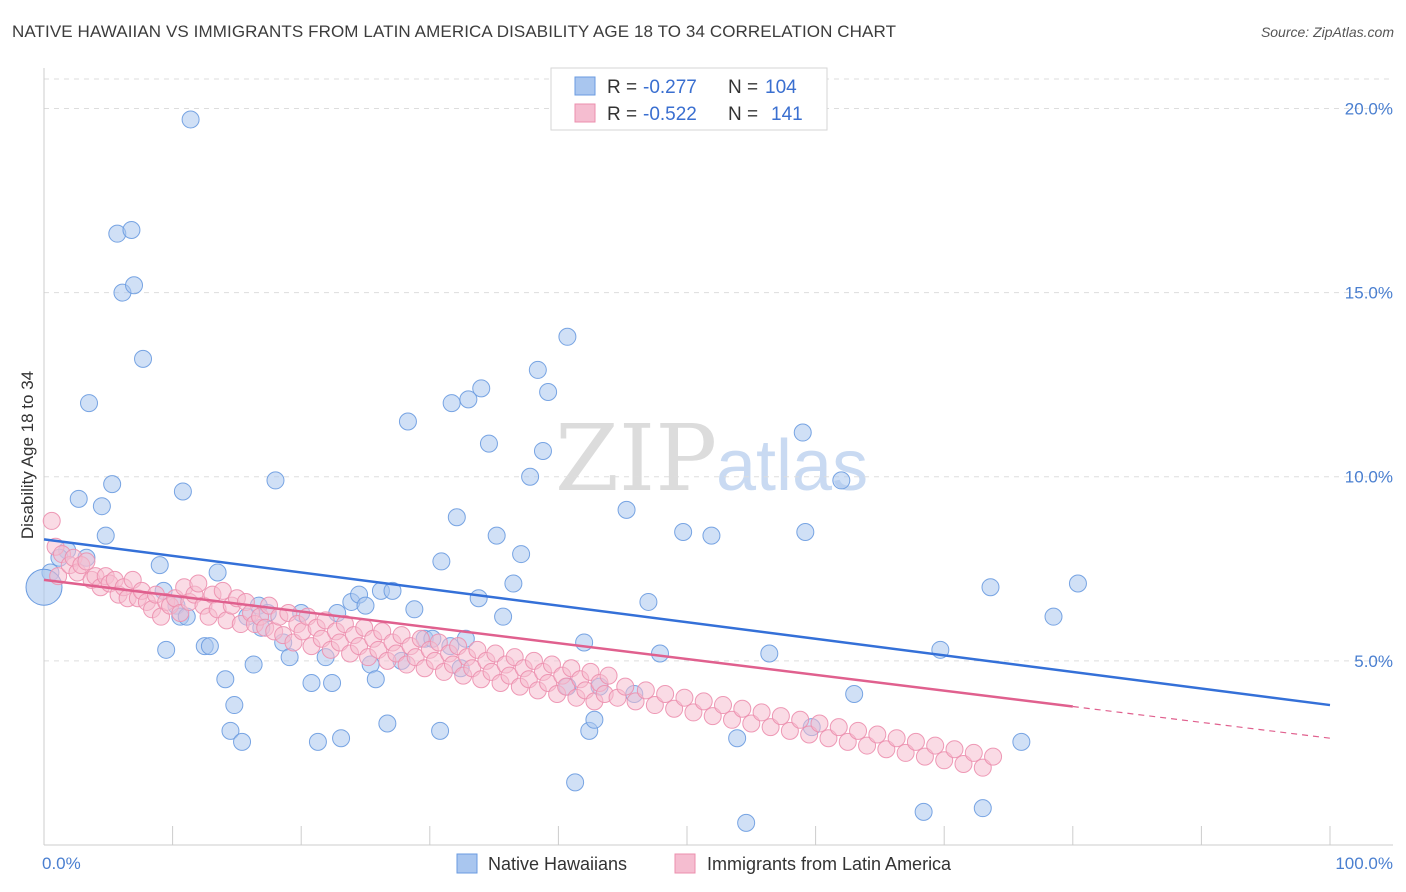 The height and width of the screenshot is (892, 1406). What do you see at coordinates (743, 87) in the screenshot?
I see `legend-n-label-blue: N =` at bounding box center [743, 87].